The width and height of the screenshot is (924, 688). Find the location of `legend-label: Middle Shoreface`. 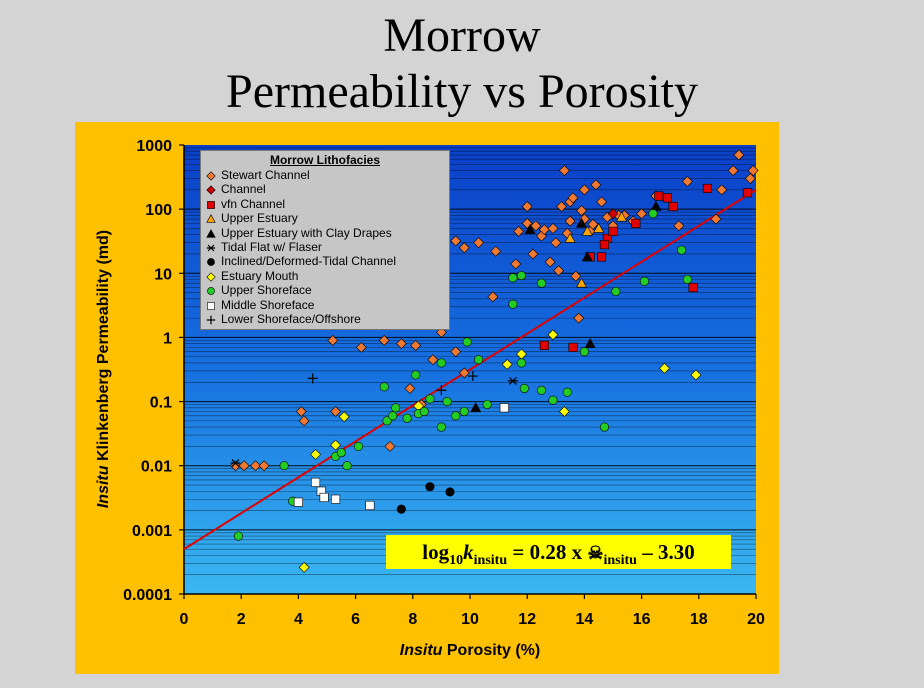

legend-label: Middle Shoreface is located at coordinates (268, 304).